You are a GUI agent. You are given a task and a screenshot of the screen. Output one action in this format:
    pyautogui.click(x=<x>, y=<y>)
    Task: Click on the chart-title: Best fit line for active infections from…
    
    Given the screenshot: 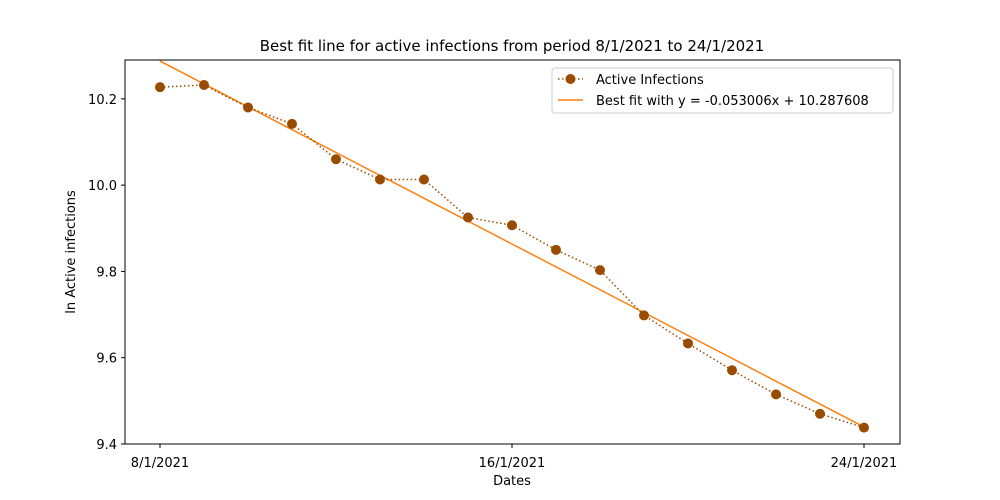 What is the action you would take?
    pyautogui.click(x=512, y=46)
    